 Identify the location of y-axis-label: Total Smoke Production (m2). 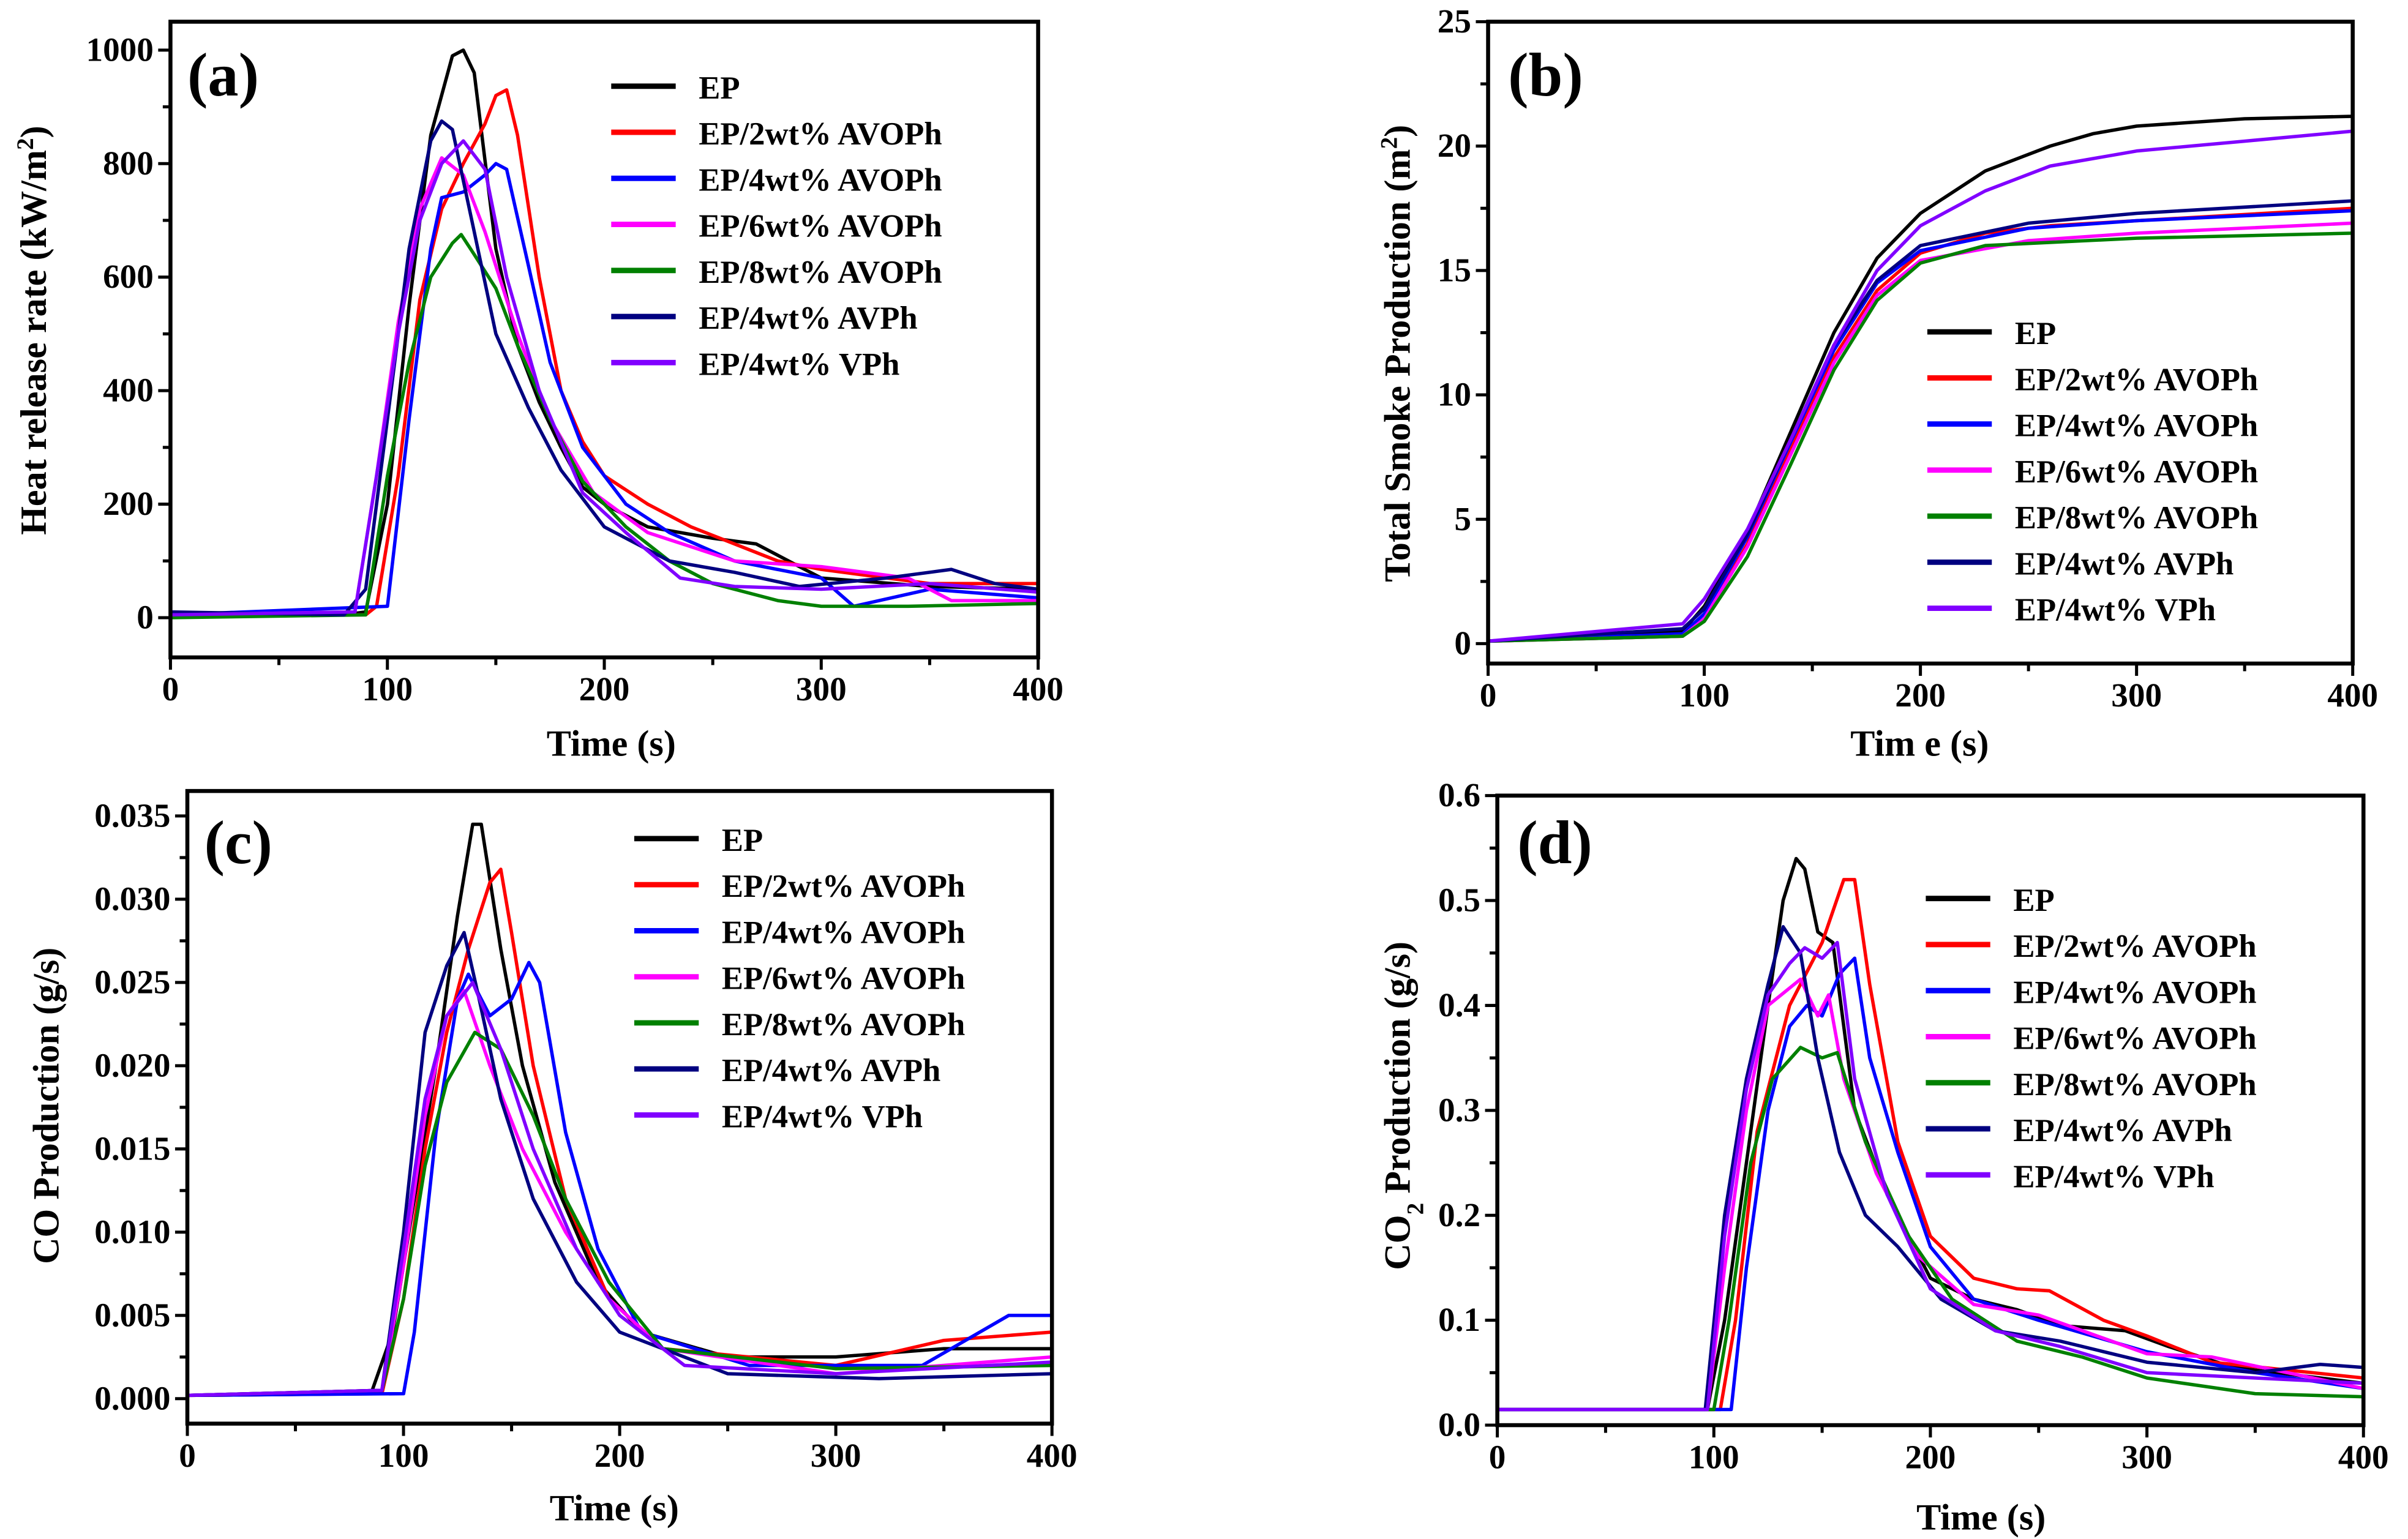
(1398, 353).